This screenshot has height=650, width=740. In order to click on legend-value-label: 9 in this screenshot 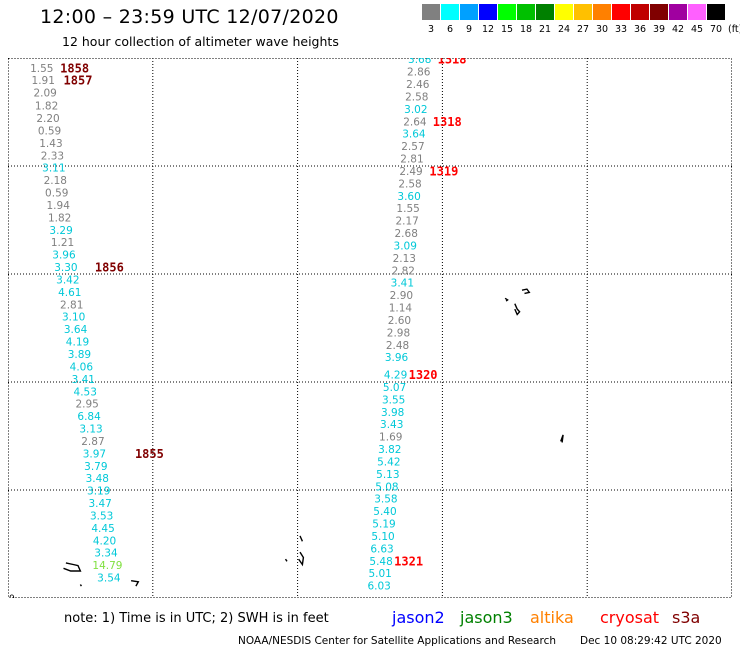, I will do `click(469, 29)`.